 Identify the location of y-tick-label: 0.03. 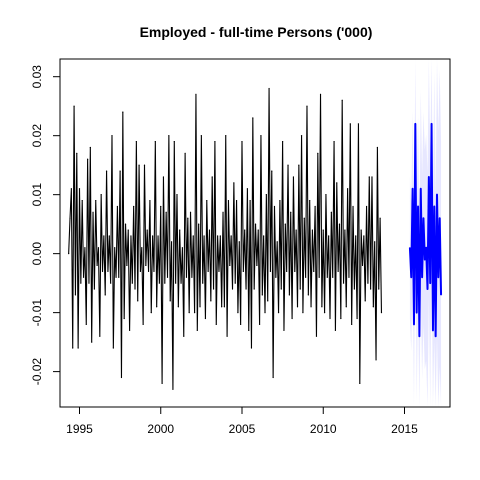
(37, 77).